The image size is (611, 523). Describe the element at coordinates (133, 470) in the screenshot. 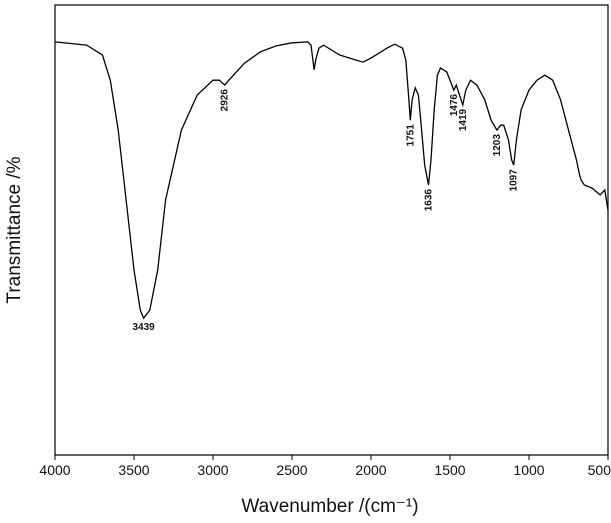

I see `x-tick-label: 3500` at that location.